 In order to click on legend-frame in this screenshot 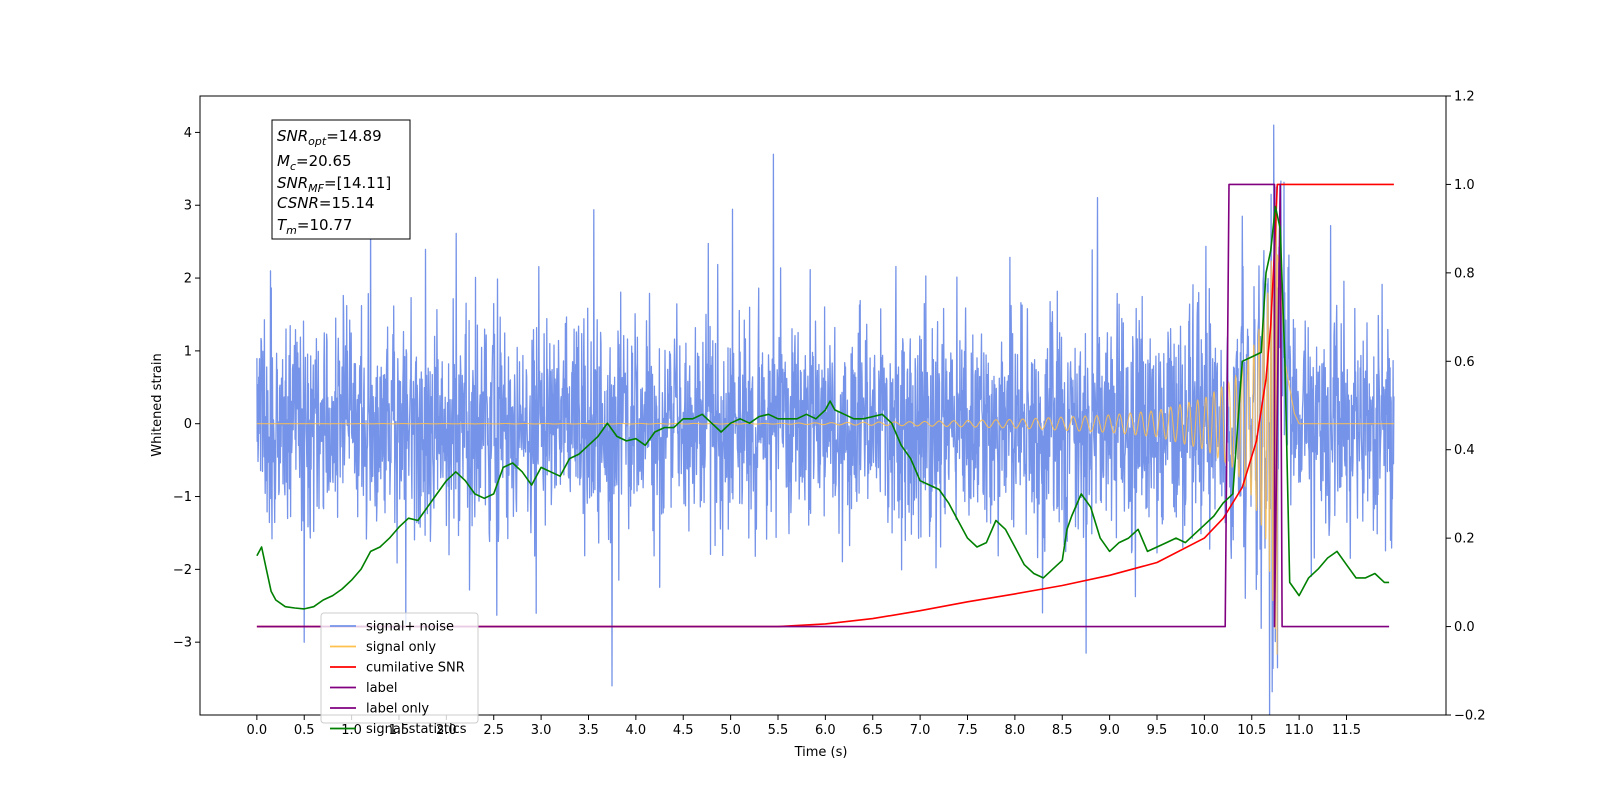, I will do `click(399, 668)`.